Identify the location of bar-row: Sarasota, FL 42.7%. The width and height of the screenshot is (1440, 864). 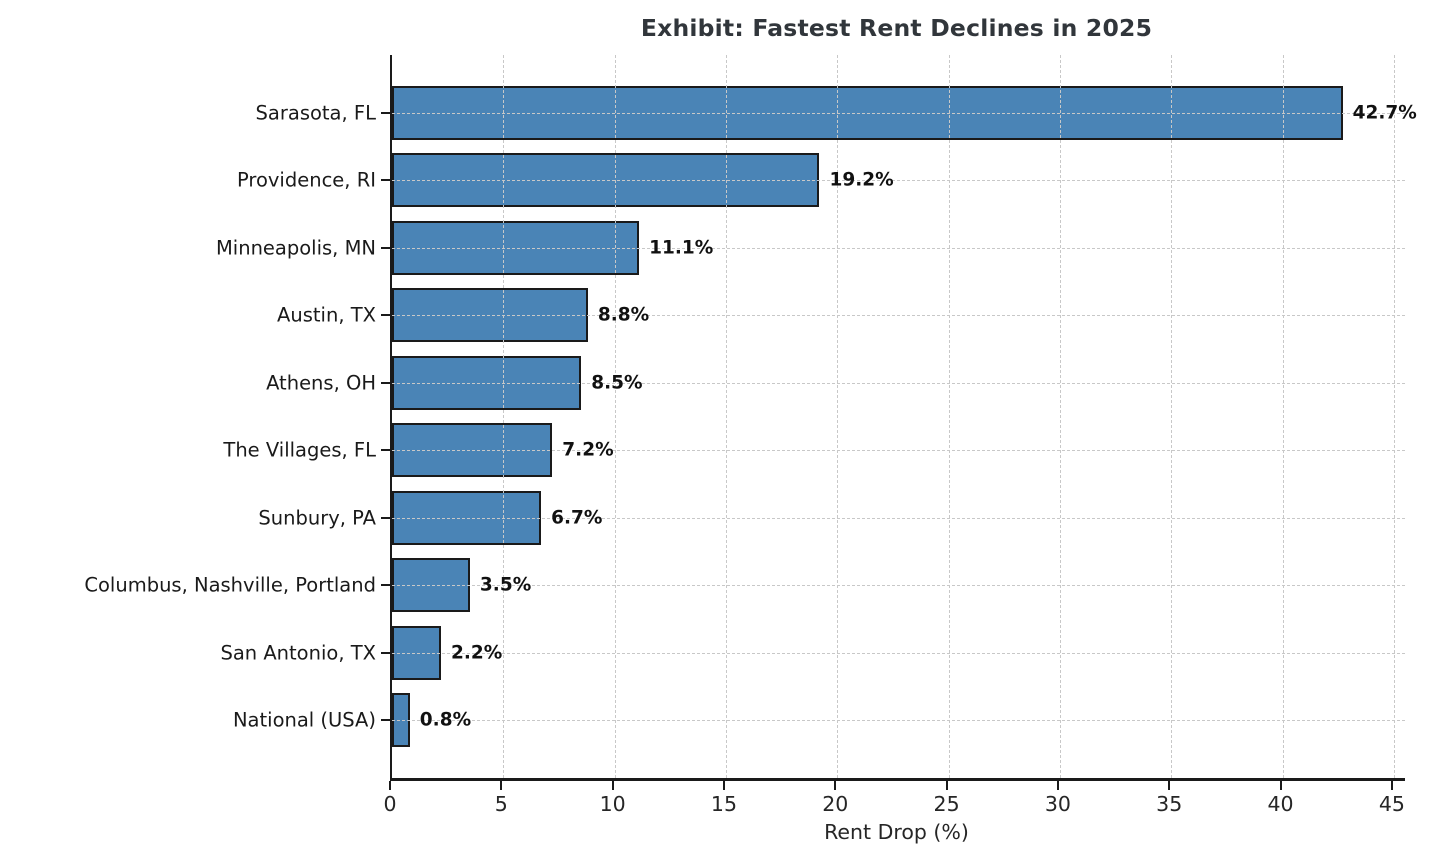
(836, 113).